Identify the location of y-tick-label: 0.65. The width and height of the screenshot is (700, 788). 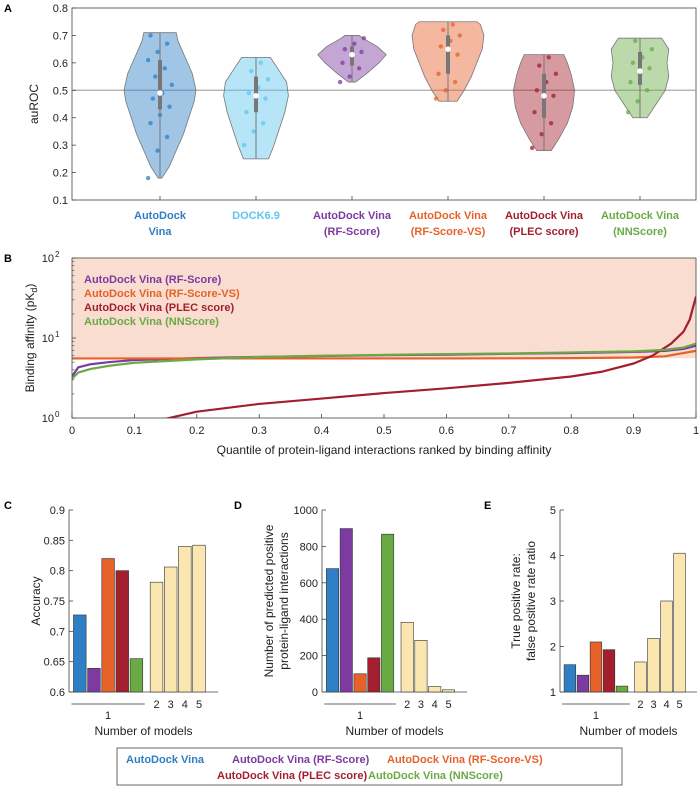
(54, 663).